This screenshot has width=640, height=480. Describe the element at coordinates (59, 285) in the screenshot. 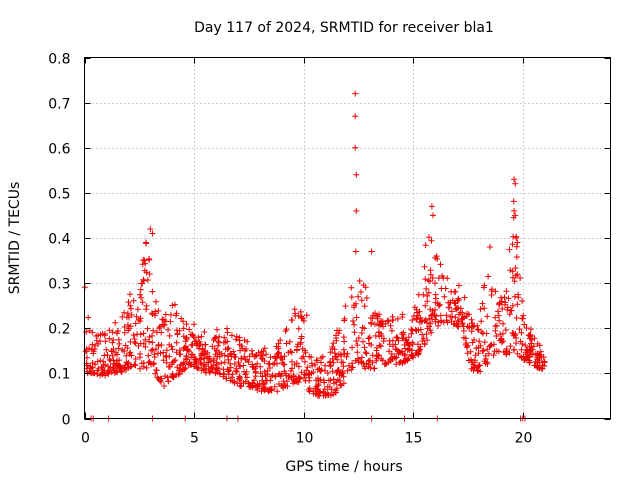

I see `y-tick-label: 0.3` at that location.